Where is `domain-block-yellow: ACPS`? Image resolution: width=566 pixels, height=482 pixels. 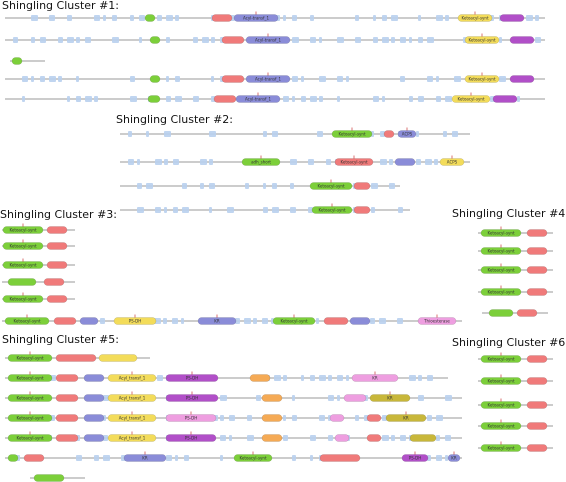
domain-block-yellow: ACPS is located at coordinates (452, 160).